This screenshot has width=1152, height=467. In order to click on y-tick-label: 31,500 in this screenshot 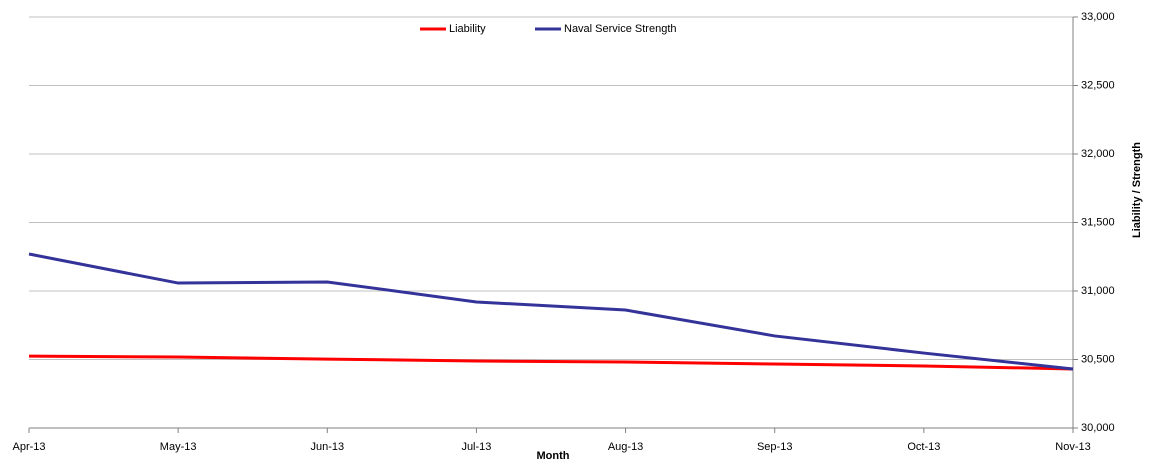, I will do `click(1098, 222)`.